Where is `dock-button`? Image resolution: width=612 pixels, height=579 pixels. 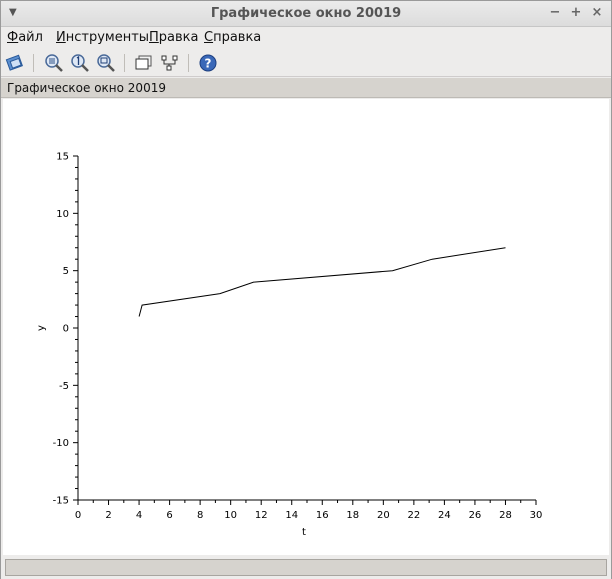
dock-button is located at coordinates (15, 63).